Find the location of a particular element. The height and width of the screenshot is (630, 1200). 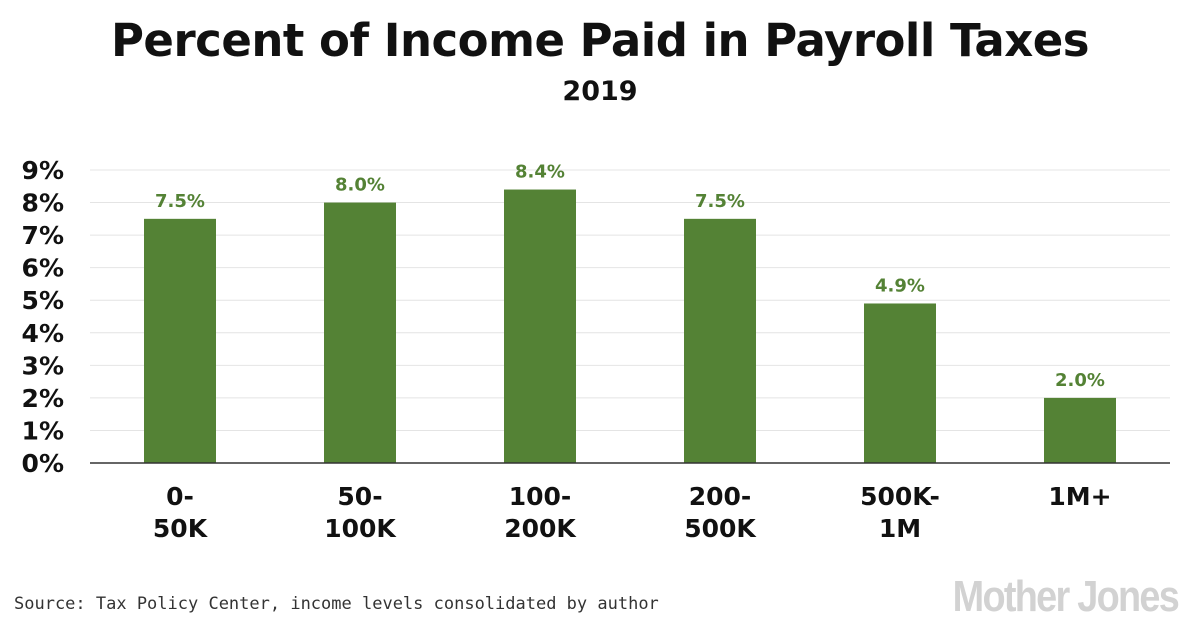

brand-logo: Mother Jones is located at coordinates (1066, 596).